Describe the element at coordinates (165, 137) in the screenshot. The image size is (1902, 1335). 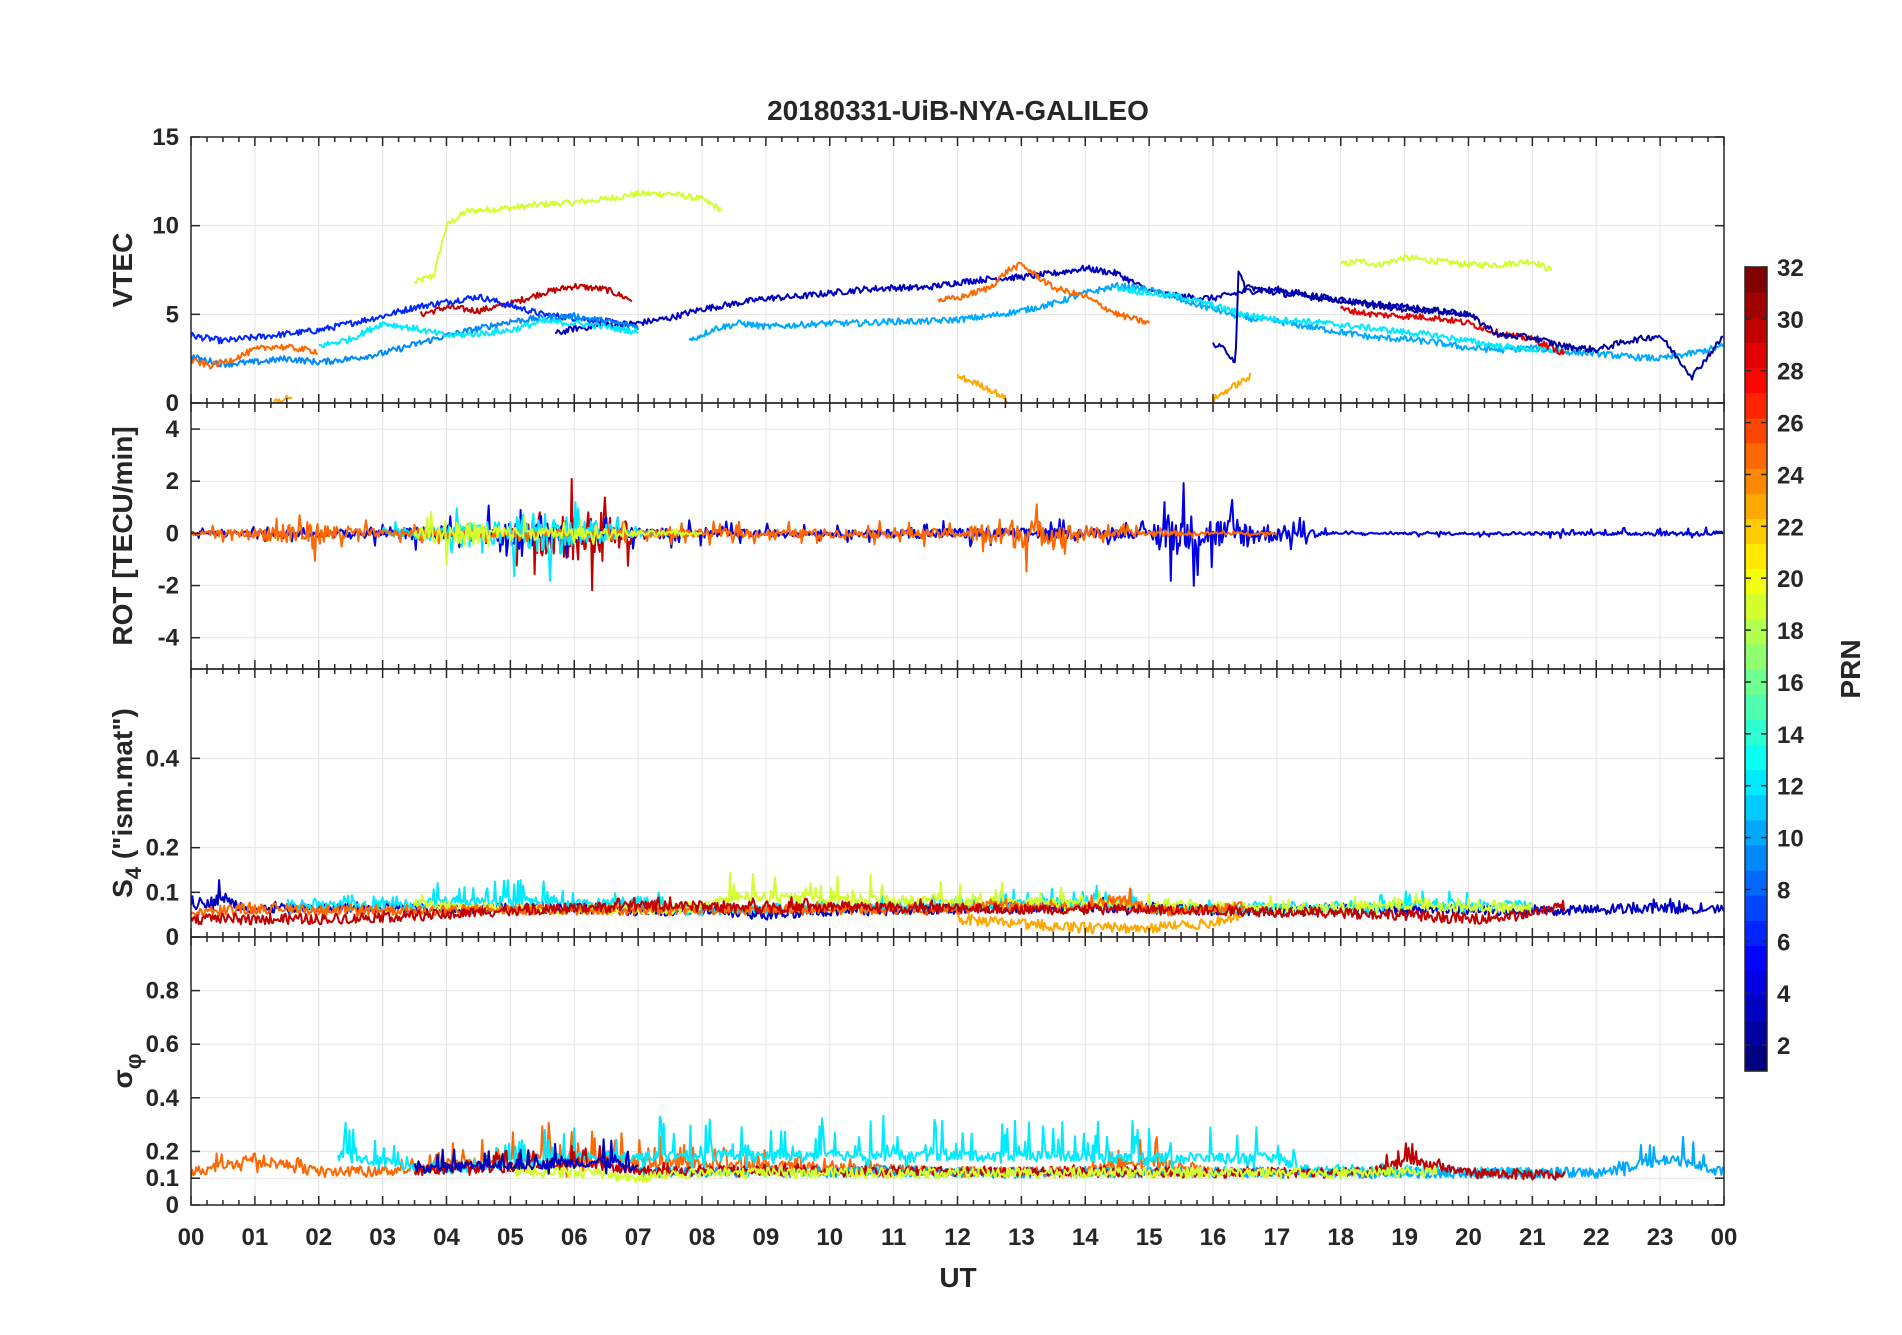
I see `y-tick-label-vtec: 15` at that location.